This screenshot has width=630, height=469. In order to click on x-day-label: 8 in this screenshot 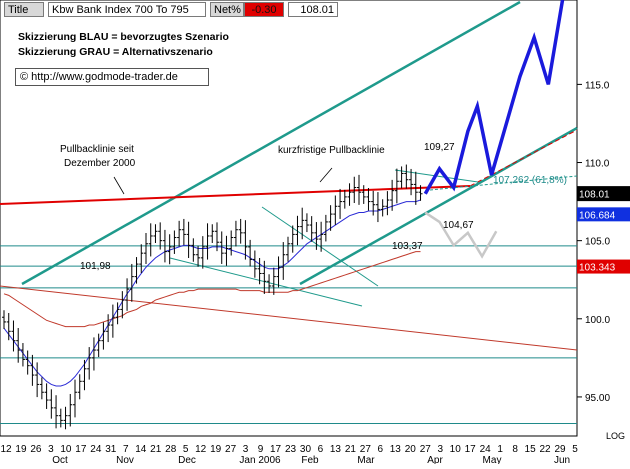, I will do `click(515, 449)`.